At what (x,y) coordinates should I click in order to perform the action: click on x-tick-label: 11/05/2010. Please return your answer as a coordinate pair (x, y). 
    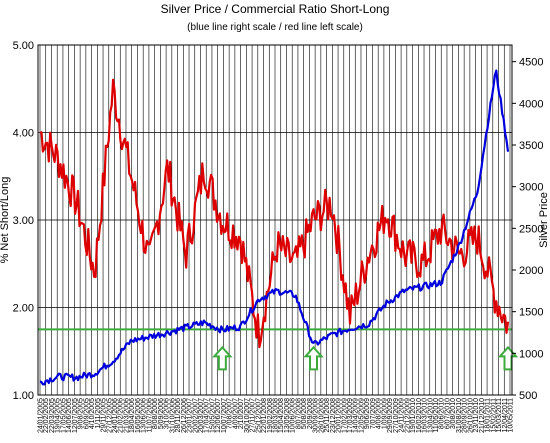
    Looking at the image, I should click on (436, 415).